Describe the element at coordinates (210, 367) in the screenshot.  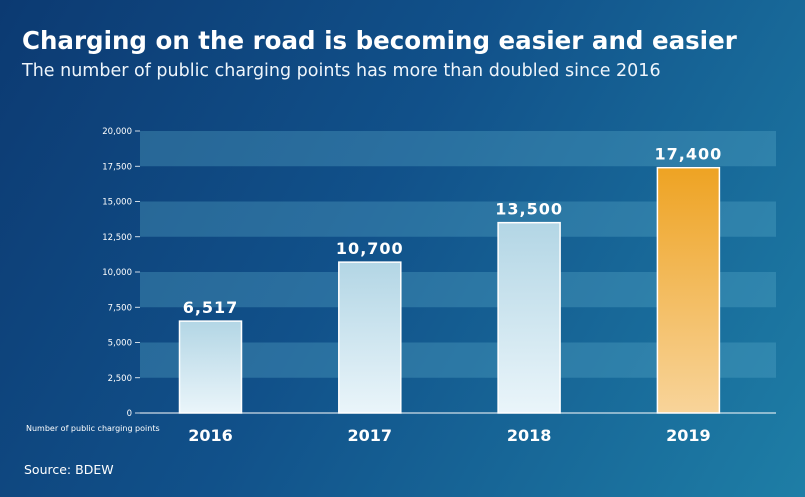
I see `bar-2016` at that location.